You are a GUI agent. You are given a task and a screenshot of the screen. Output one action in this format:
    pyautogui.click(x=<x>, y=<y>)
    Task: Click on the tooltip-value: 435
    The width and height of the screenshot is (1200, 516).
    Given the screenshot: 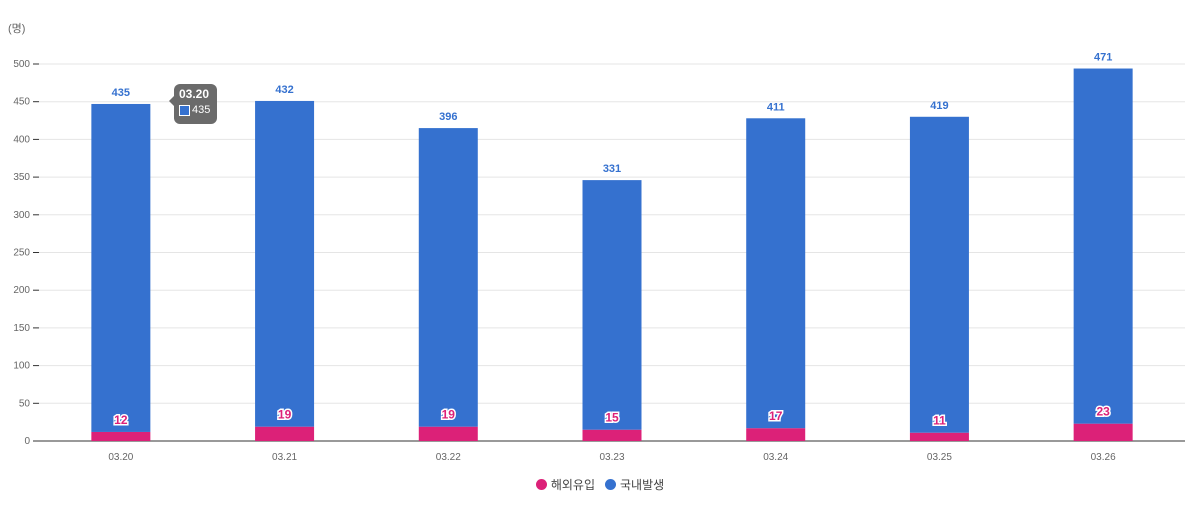 What is the action you would take?
    pyautogui.click(x=201, y=110)
    